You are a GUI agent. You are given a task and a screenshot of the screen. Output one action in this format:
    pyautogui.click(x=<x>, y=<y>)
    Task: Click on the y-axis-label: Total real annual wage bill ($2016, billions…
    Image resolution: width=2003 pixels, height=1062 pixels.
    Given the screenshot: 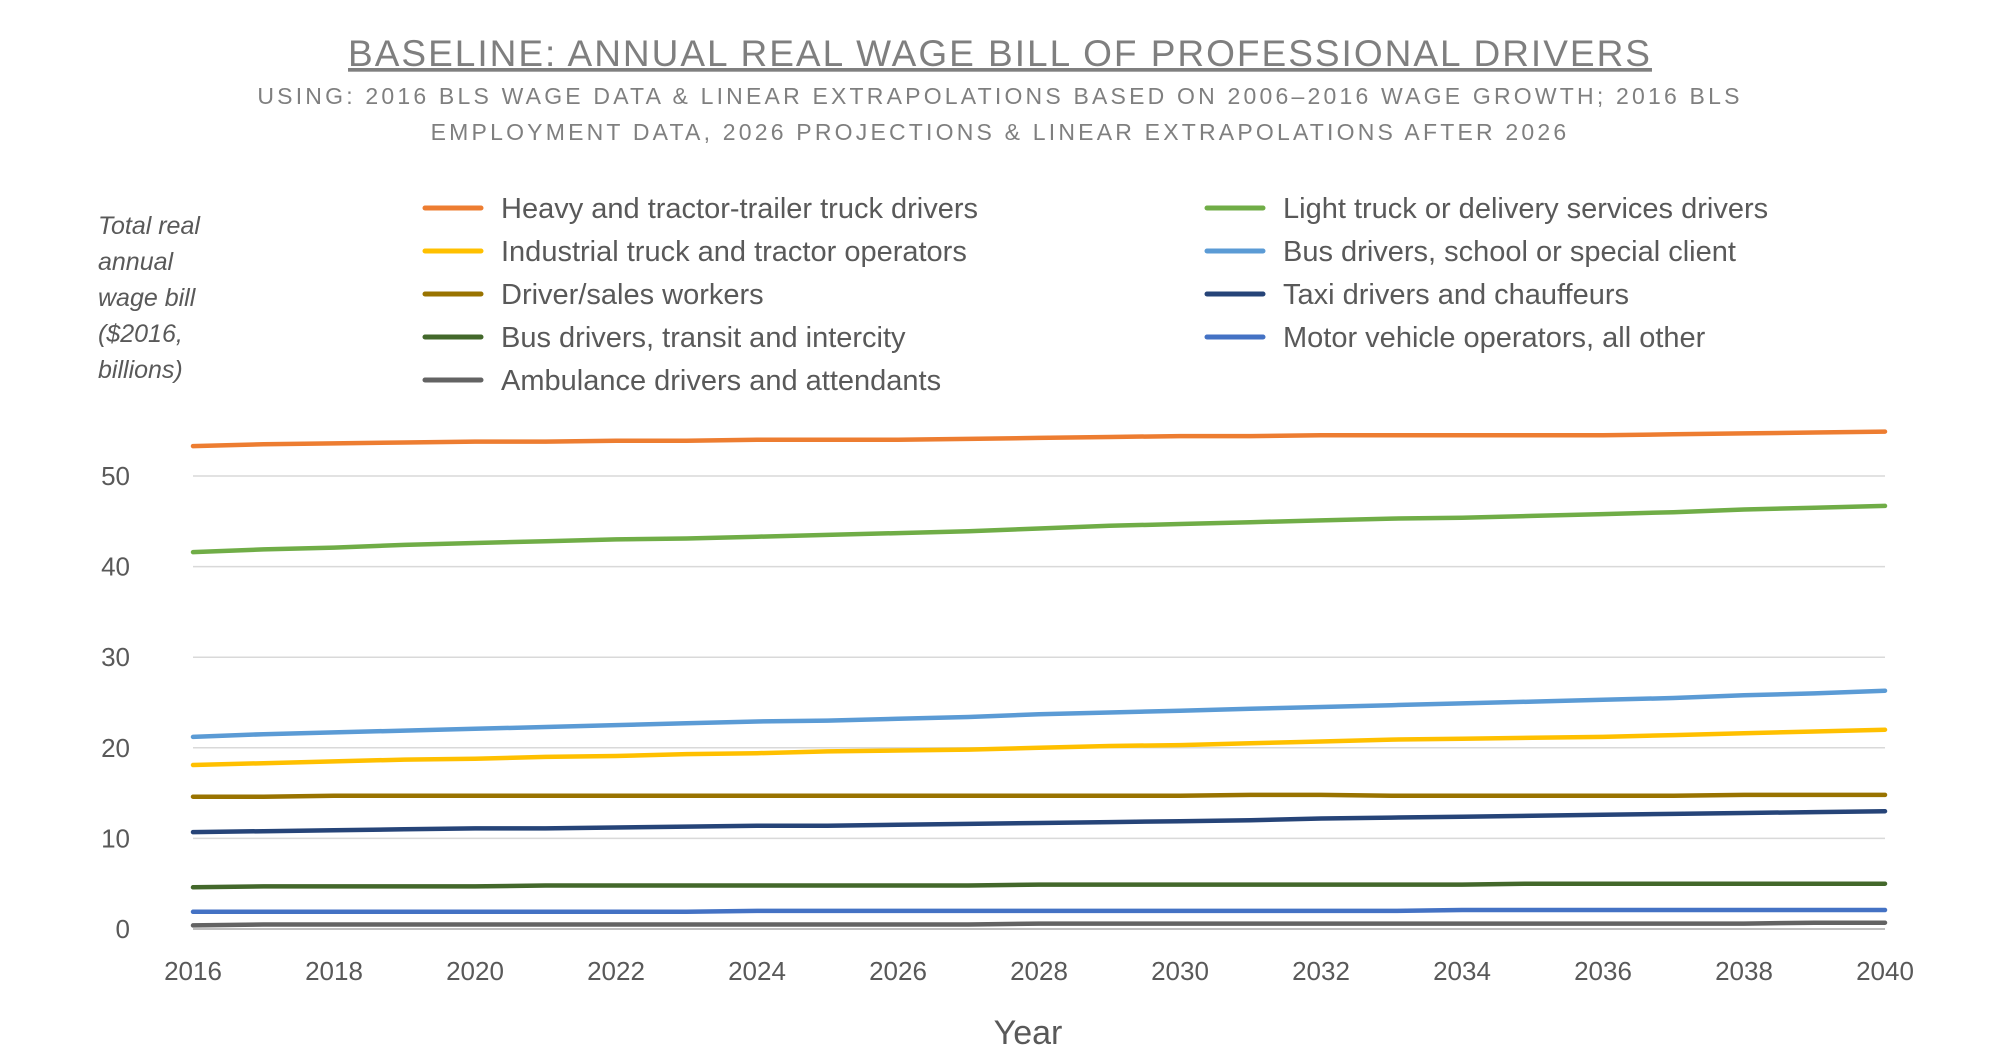 What is the action you would take?
    pyautogui.click(x=149, y=298)
    